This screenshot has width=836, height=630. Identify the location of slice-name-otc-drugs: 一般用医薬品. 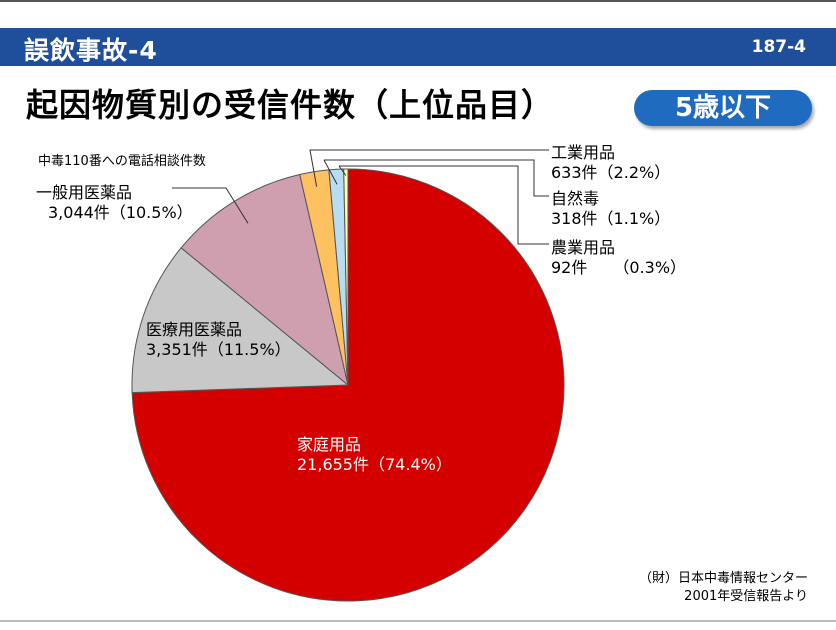
(84, 192).